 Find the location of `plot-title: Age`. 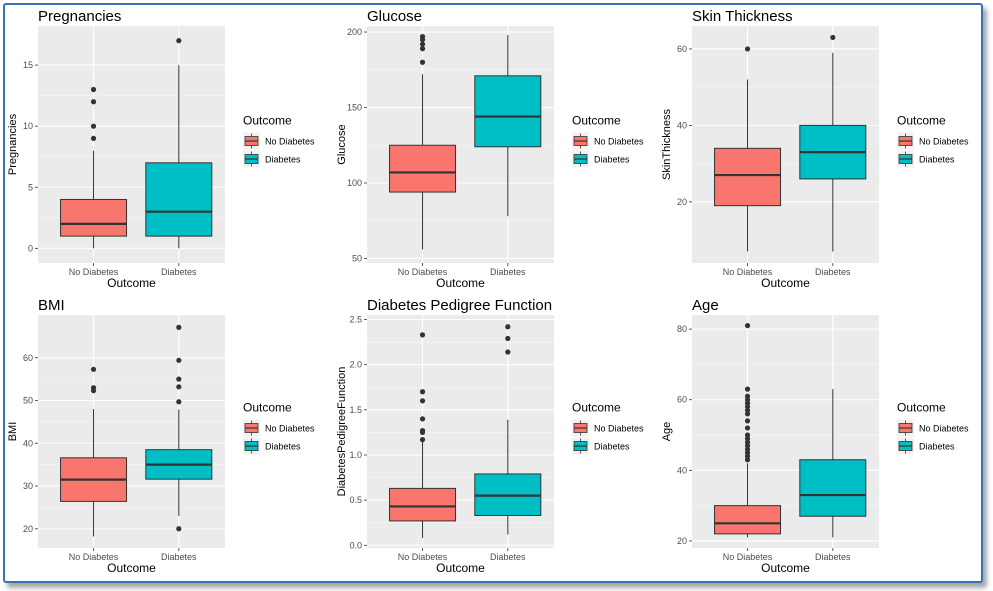

plot-title: Age is located at coordinates (705, 305).